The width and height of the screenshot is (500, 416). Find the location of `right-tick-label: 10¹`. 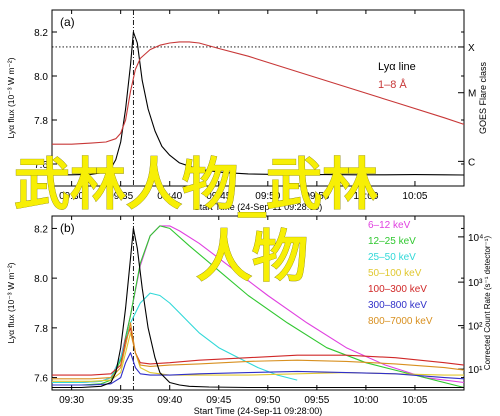

right-tick-label: 10¹ is located at coordinates (475, 370).